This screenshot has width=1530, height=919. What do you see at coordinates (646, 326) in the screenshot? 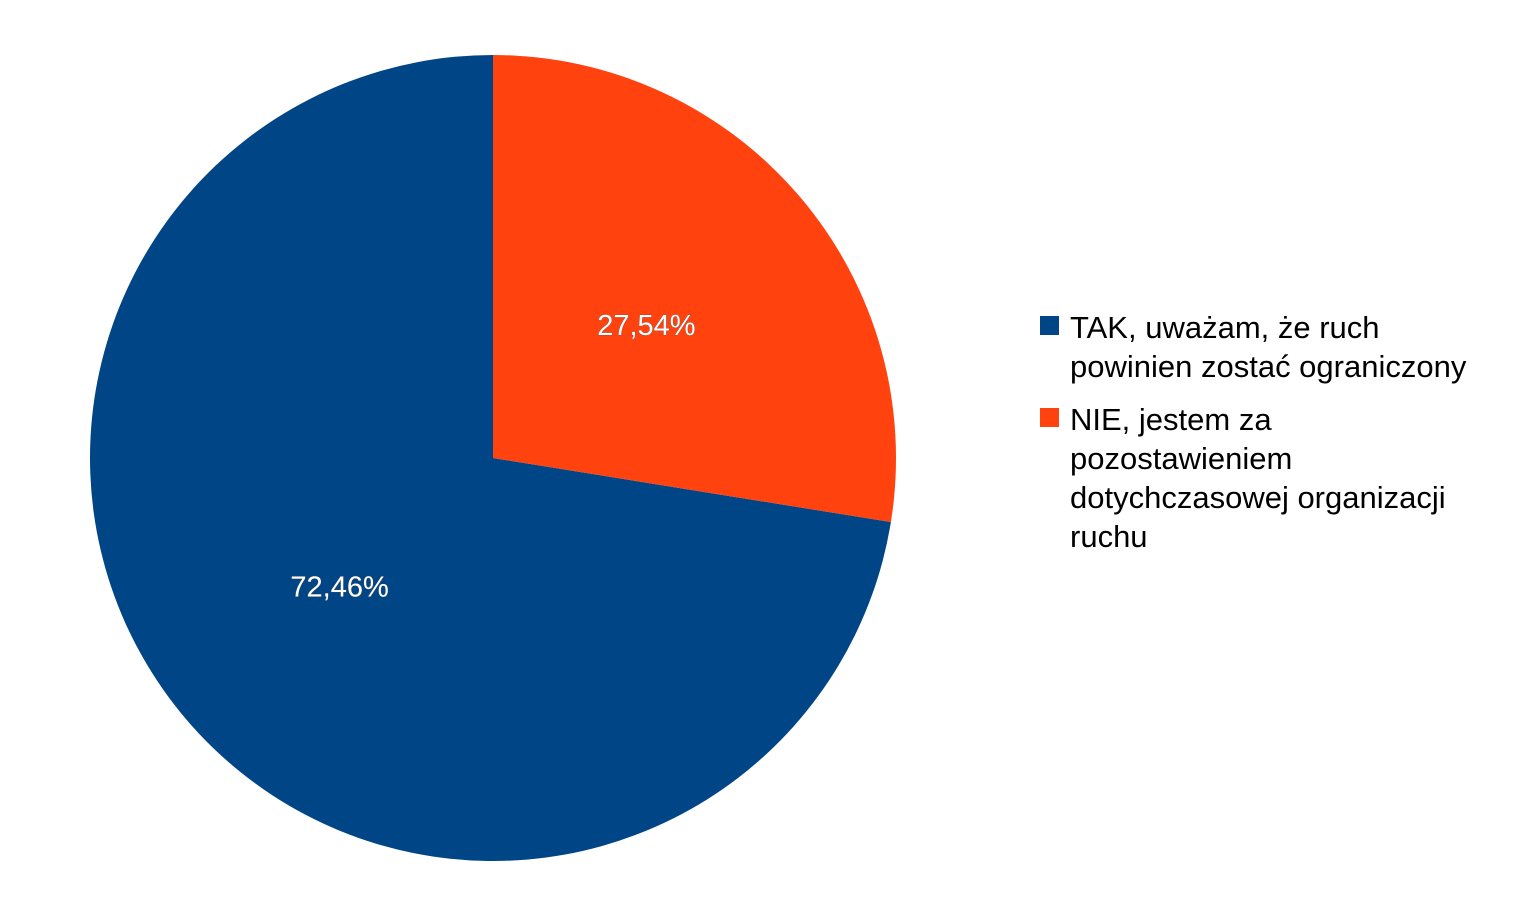
I see `value-label: 27,54%` at bounding box center [646, 326].